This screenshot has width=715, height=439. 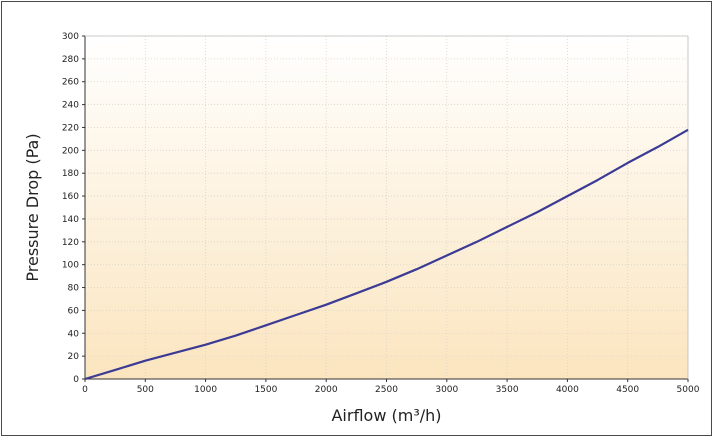 I want to click on y-tick-label: 300, so click(x=70, y=37).